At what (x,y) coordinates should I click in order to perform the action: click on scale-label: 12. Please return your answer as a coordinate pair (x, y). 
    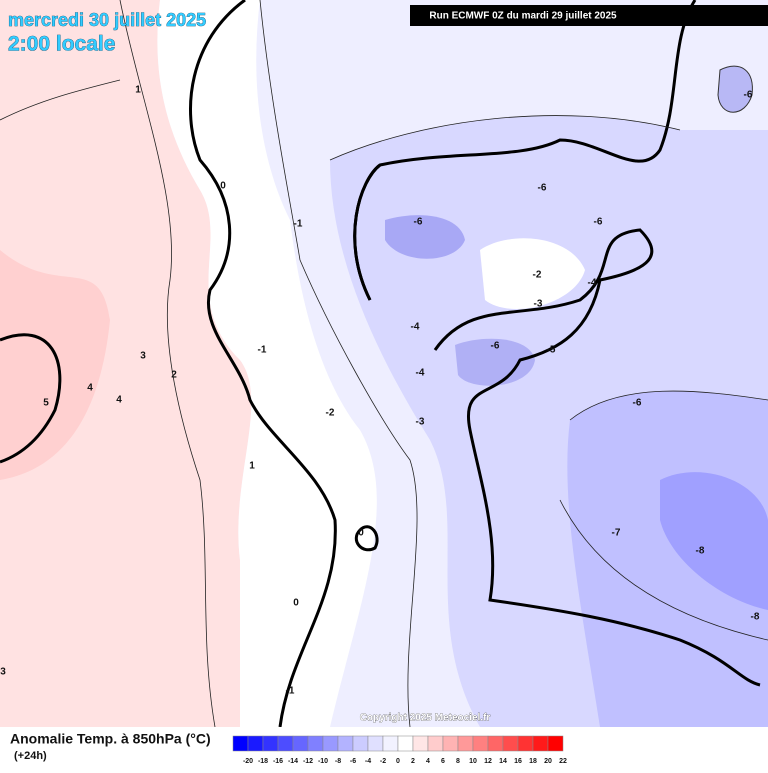
    Looking at the image, I should click on (488, 761).